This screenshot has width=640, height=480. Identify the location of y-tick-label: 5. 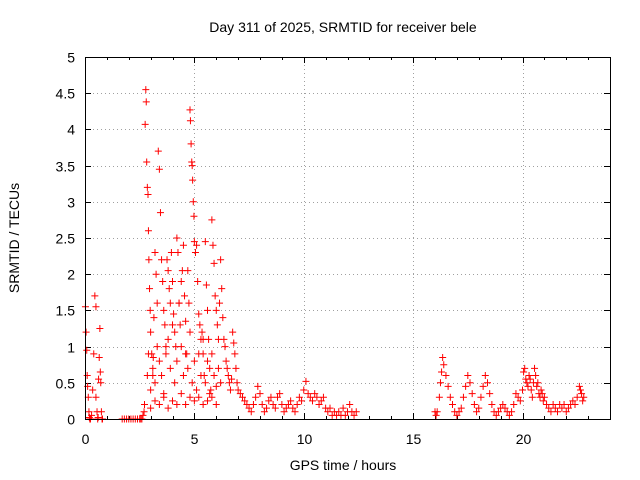
(71, 58).